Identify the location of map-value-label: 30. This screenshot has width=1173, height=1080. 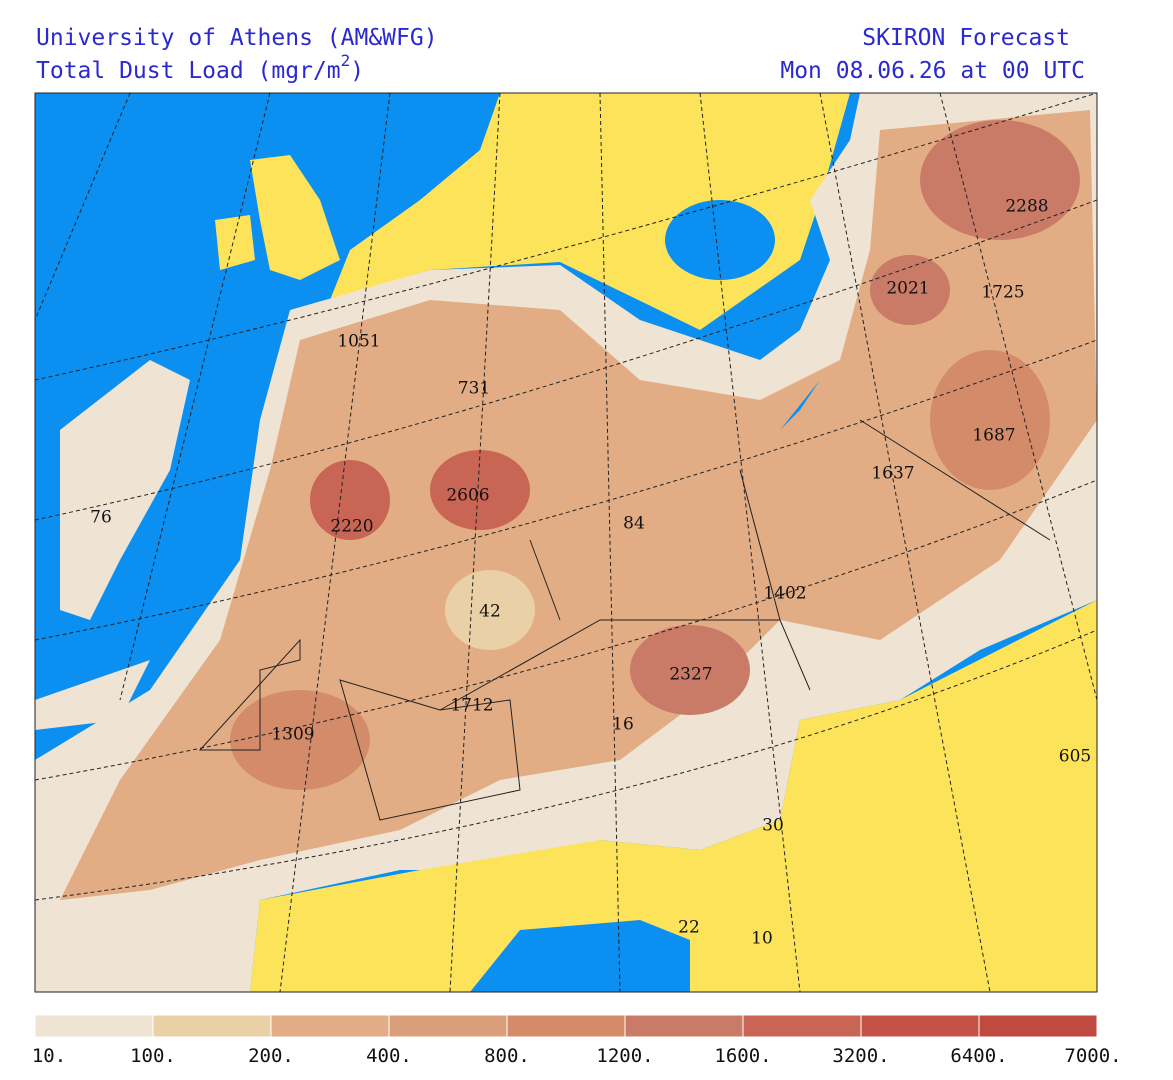
(773, 826).